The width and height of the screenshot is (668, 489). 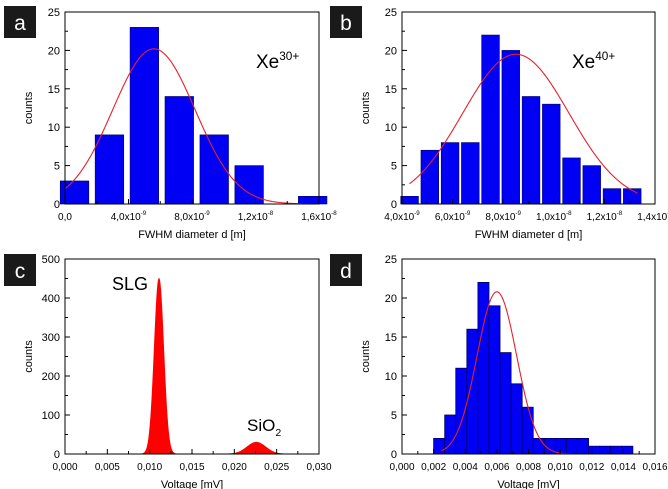 What do you see at coordinates (51, 338) in the screenshot?
I see `y-tick-label: 300` at bounding box center [51, 338].